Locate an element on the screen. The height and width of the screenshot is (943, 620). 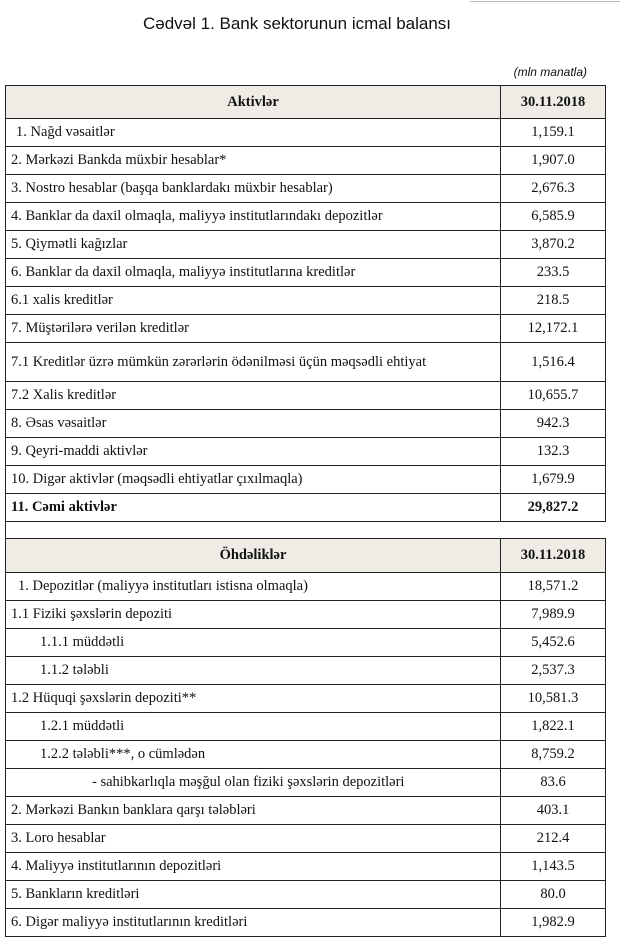
table-row: 11. Cəmi aktivlər 29,827.2 is located at coordinates (305, 507).